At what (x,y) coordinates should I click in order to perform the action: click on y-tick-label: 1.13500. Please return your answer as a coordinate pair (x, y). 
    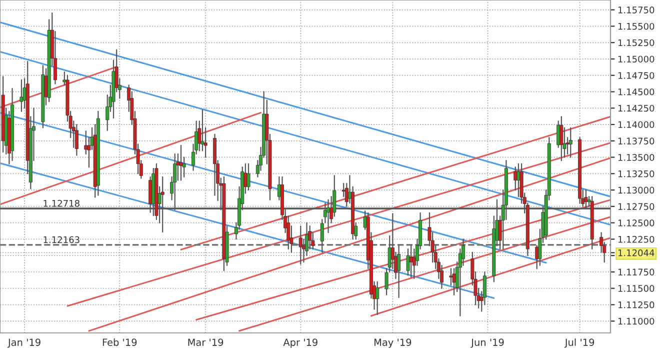
    Looking at the image, I should click on (636, 157).